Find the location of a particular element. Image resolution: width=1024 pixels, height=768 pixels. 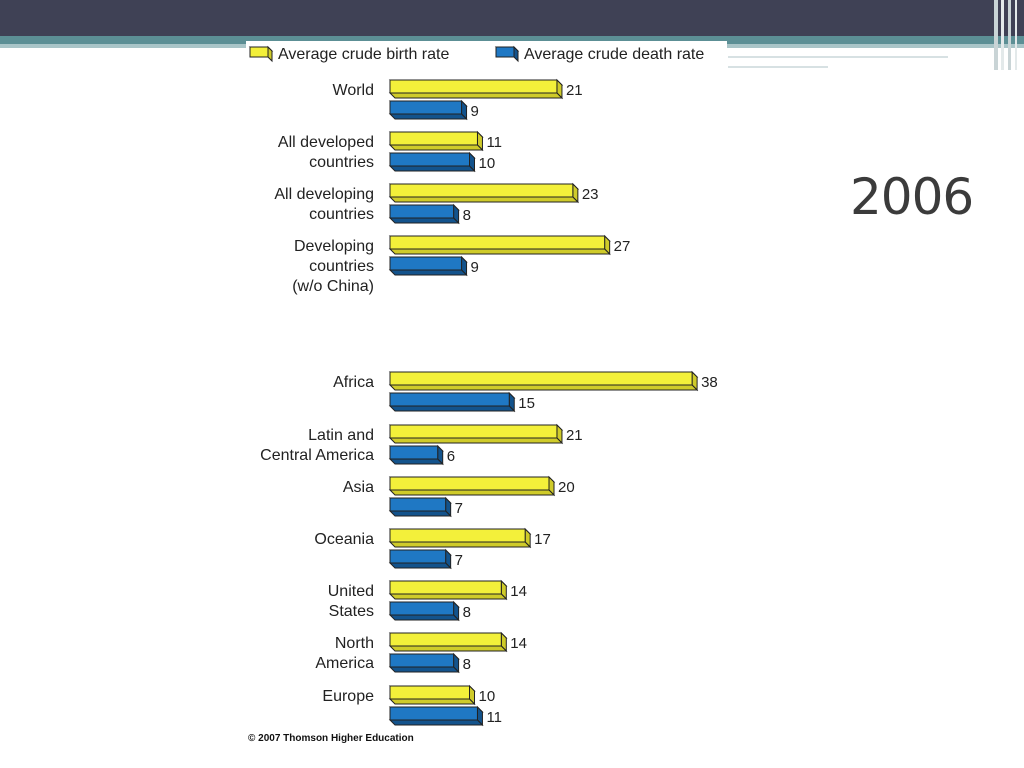

legend-swatch-birth is located at coordinates (261, 54).